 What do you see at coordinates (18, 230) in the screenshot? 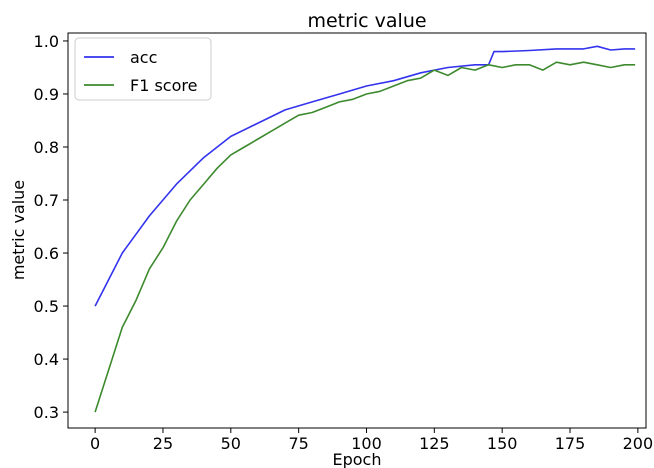
I see `y-axis-label: metric value` at bounding box center [18, 230].